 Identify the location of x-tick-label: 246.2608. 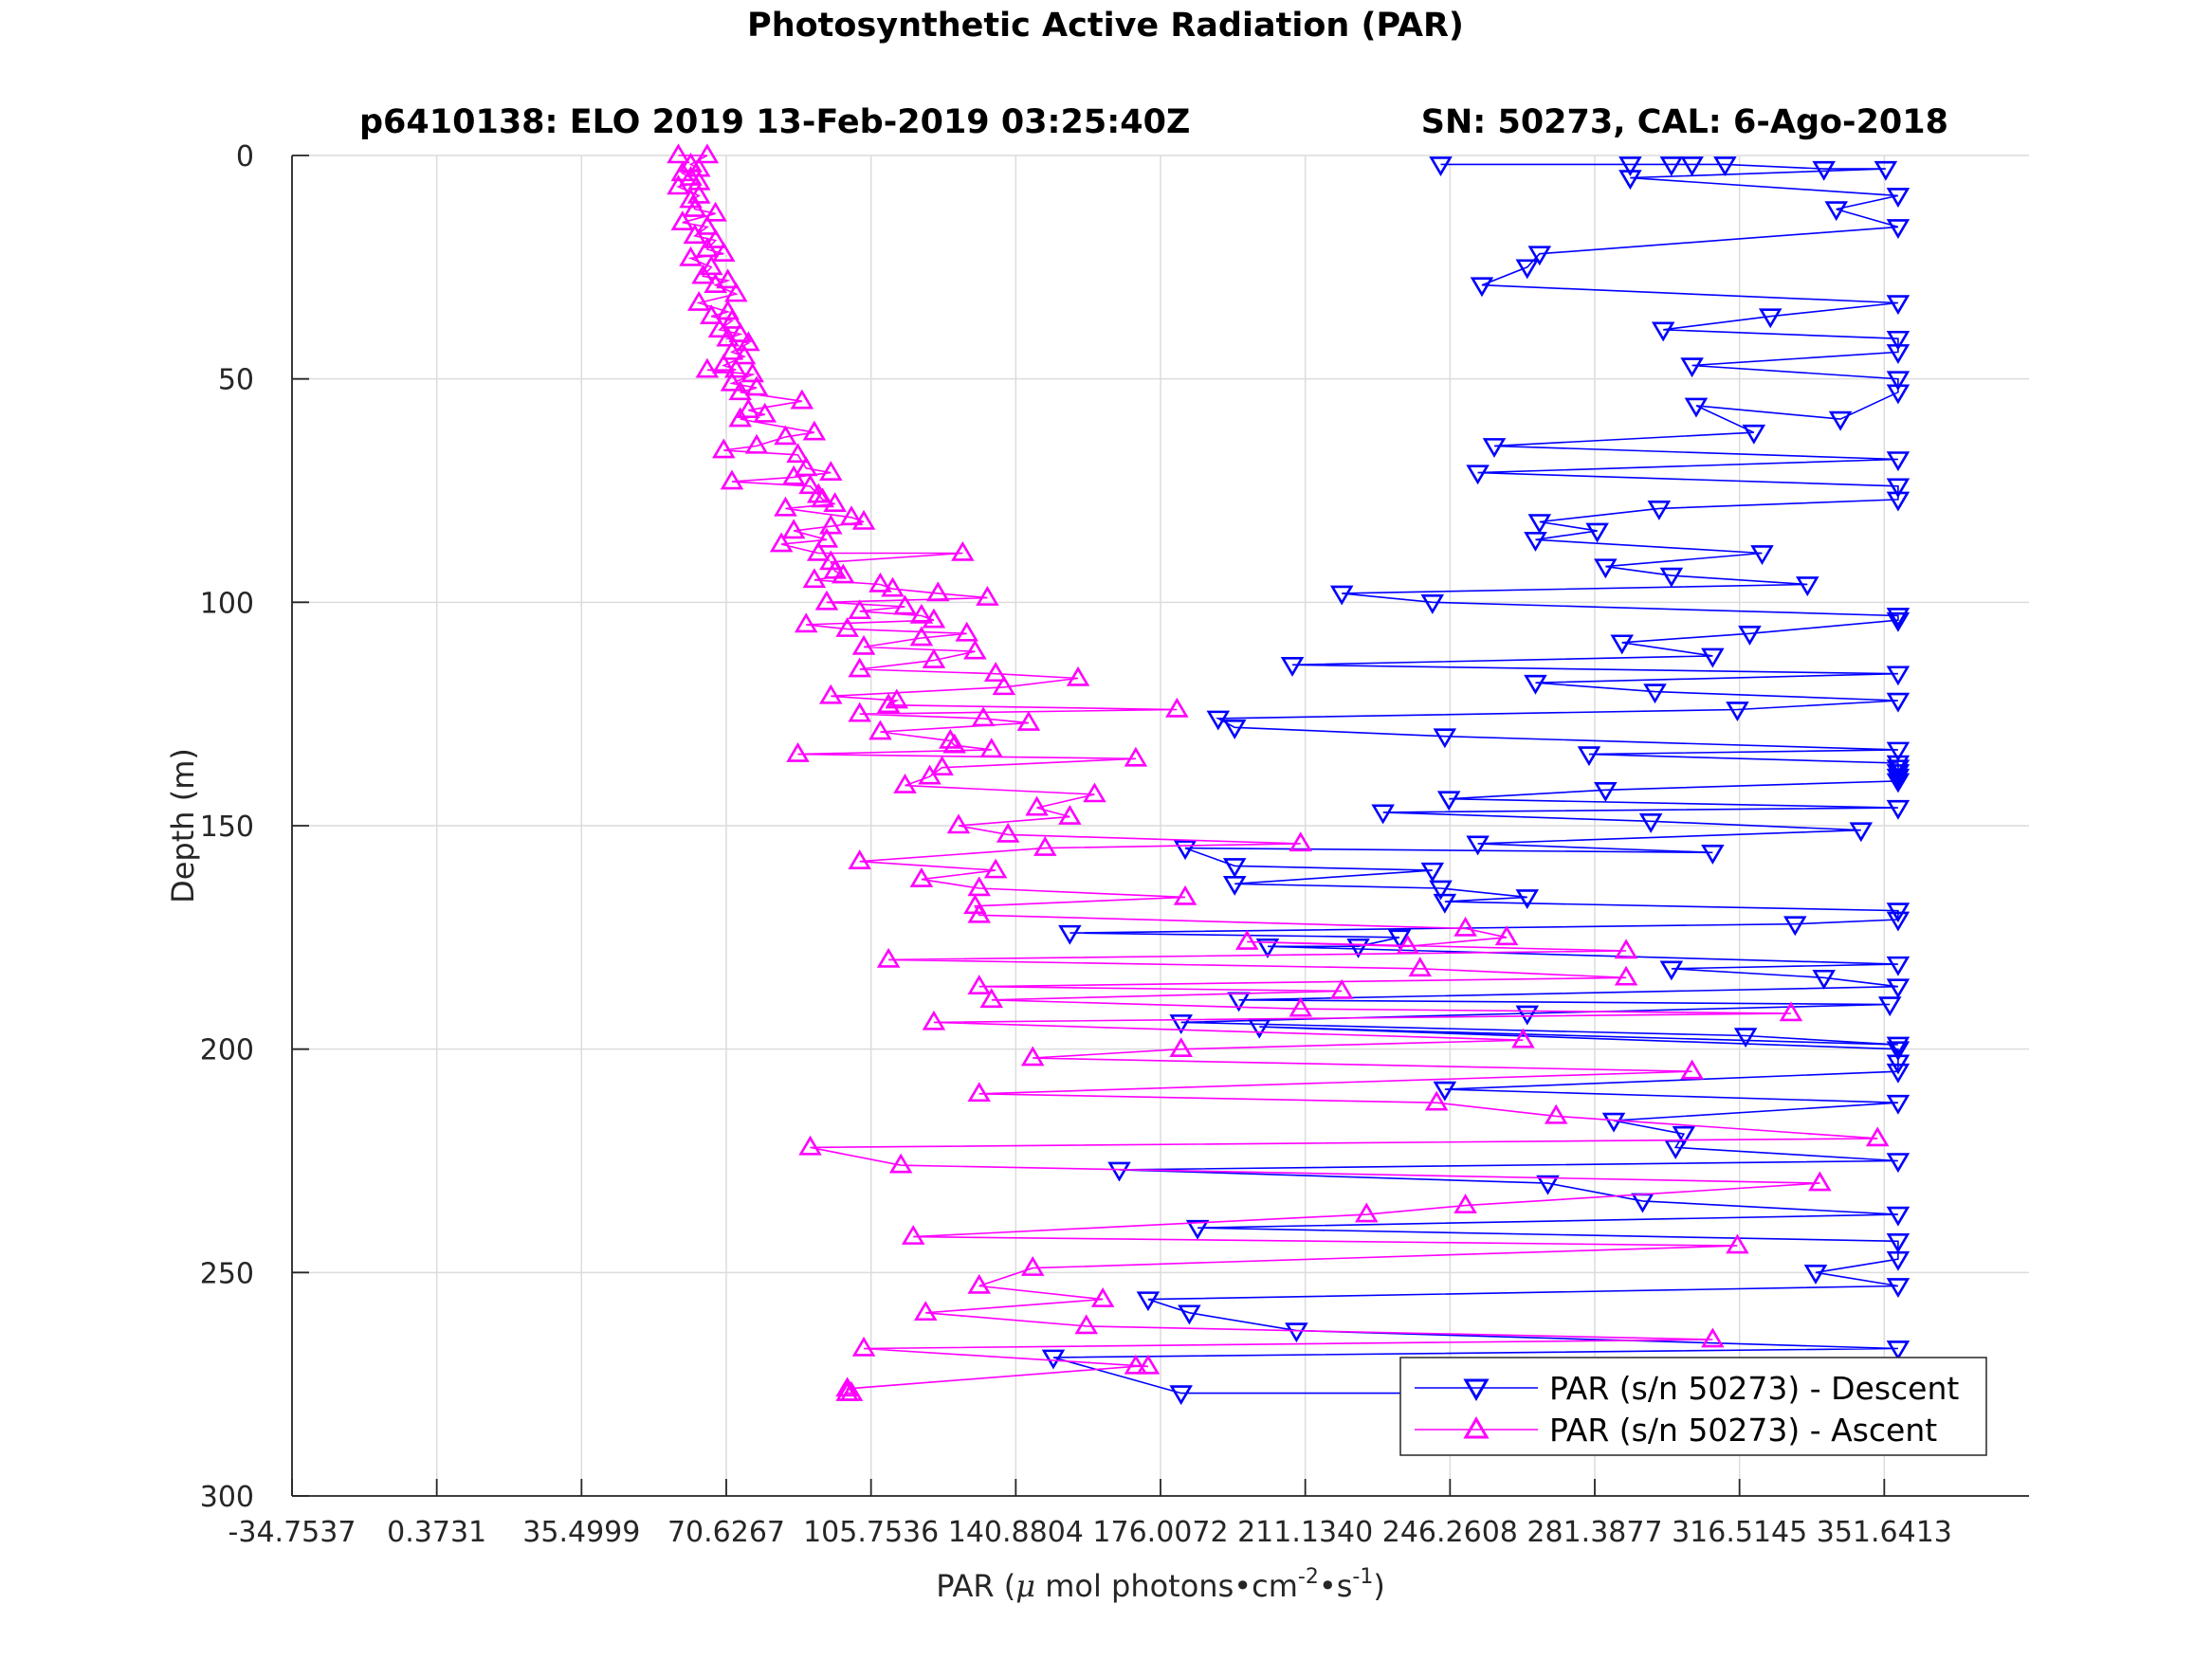
(1450, 1532).